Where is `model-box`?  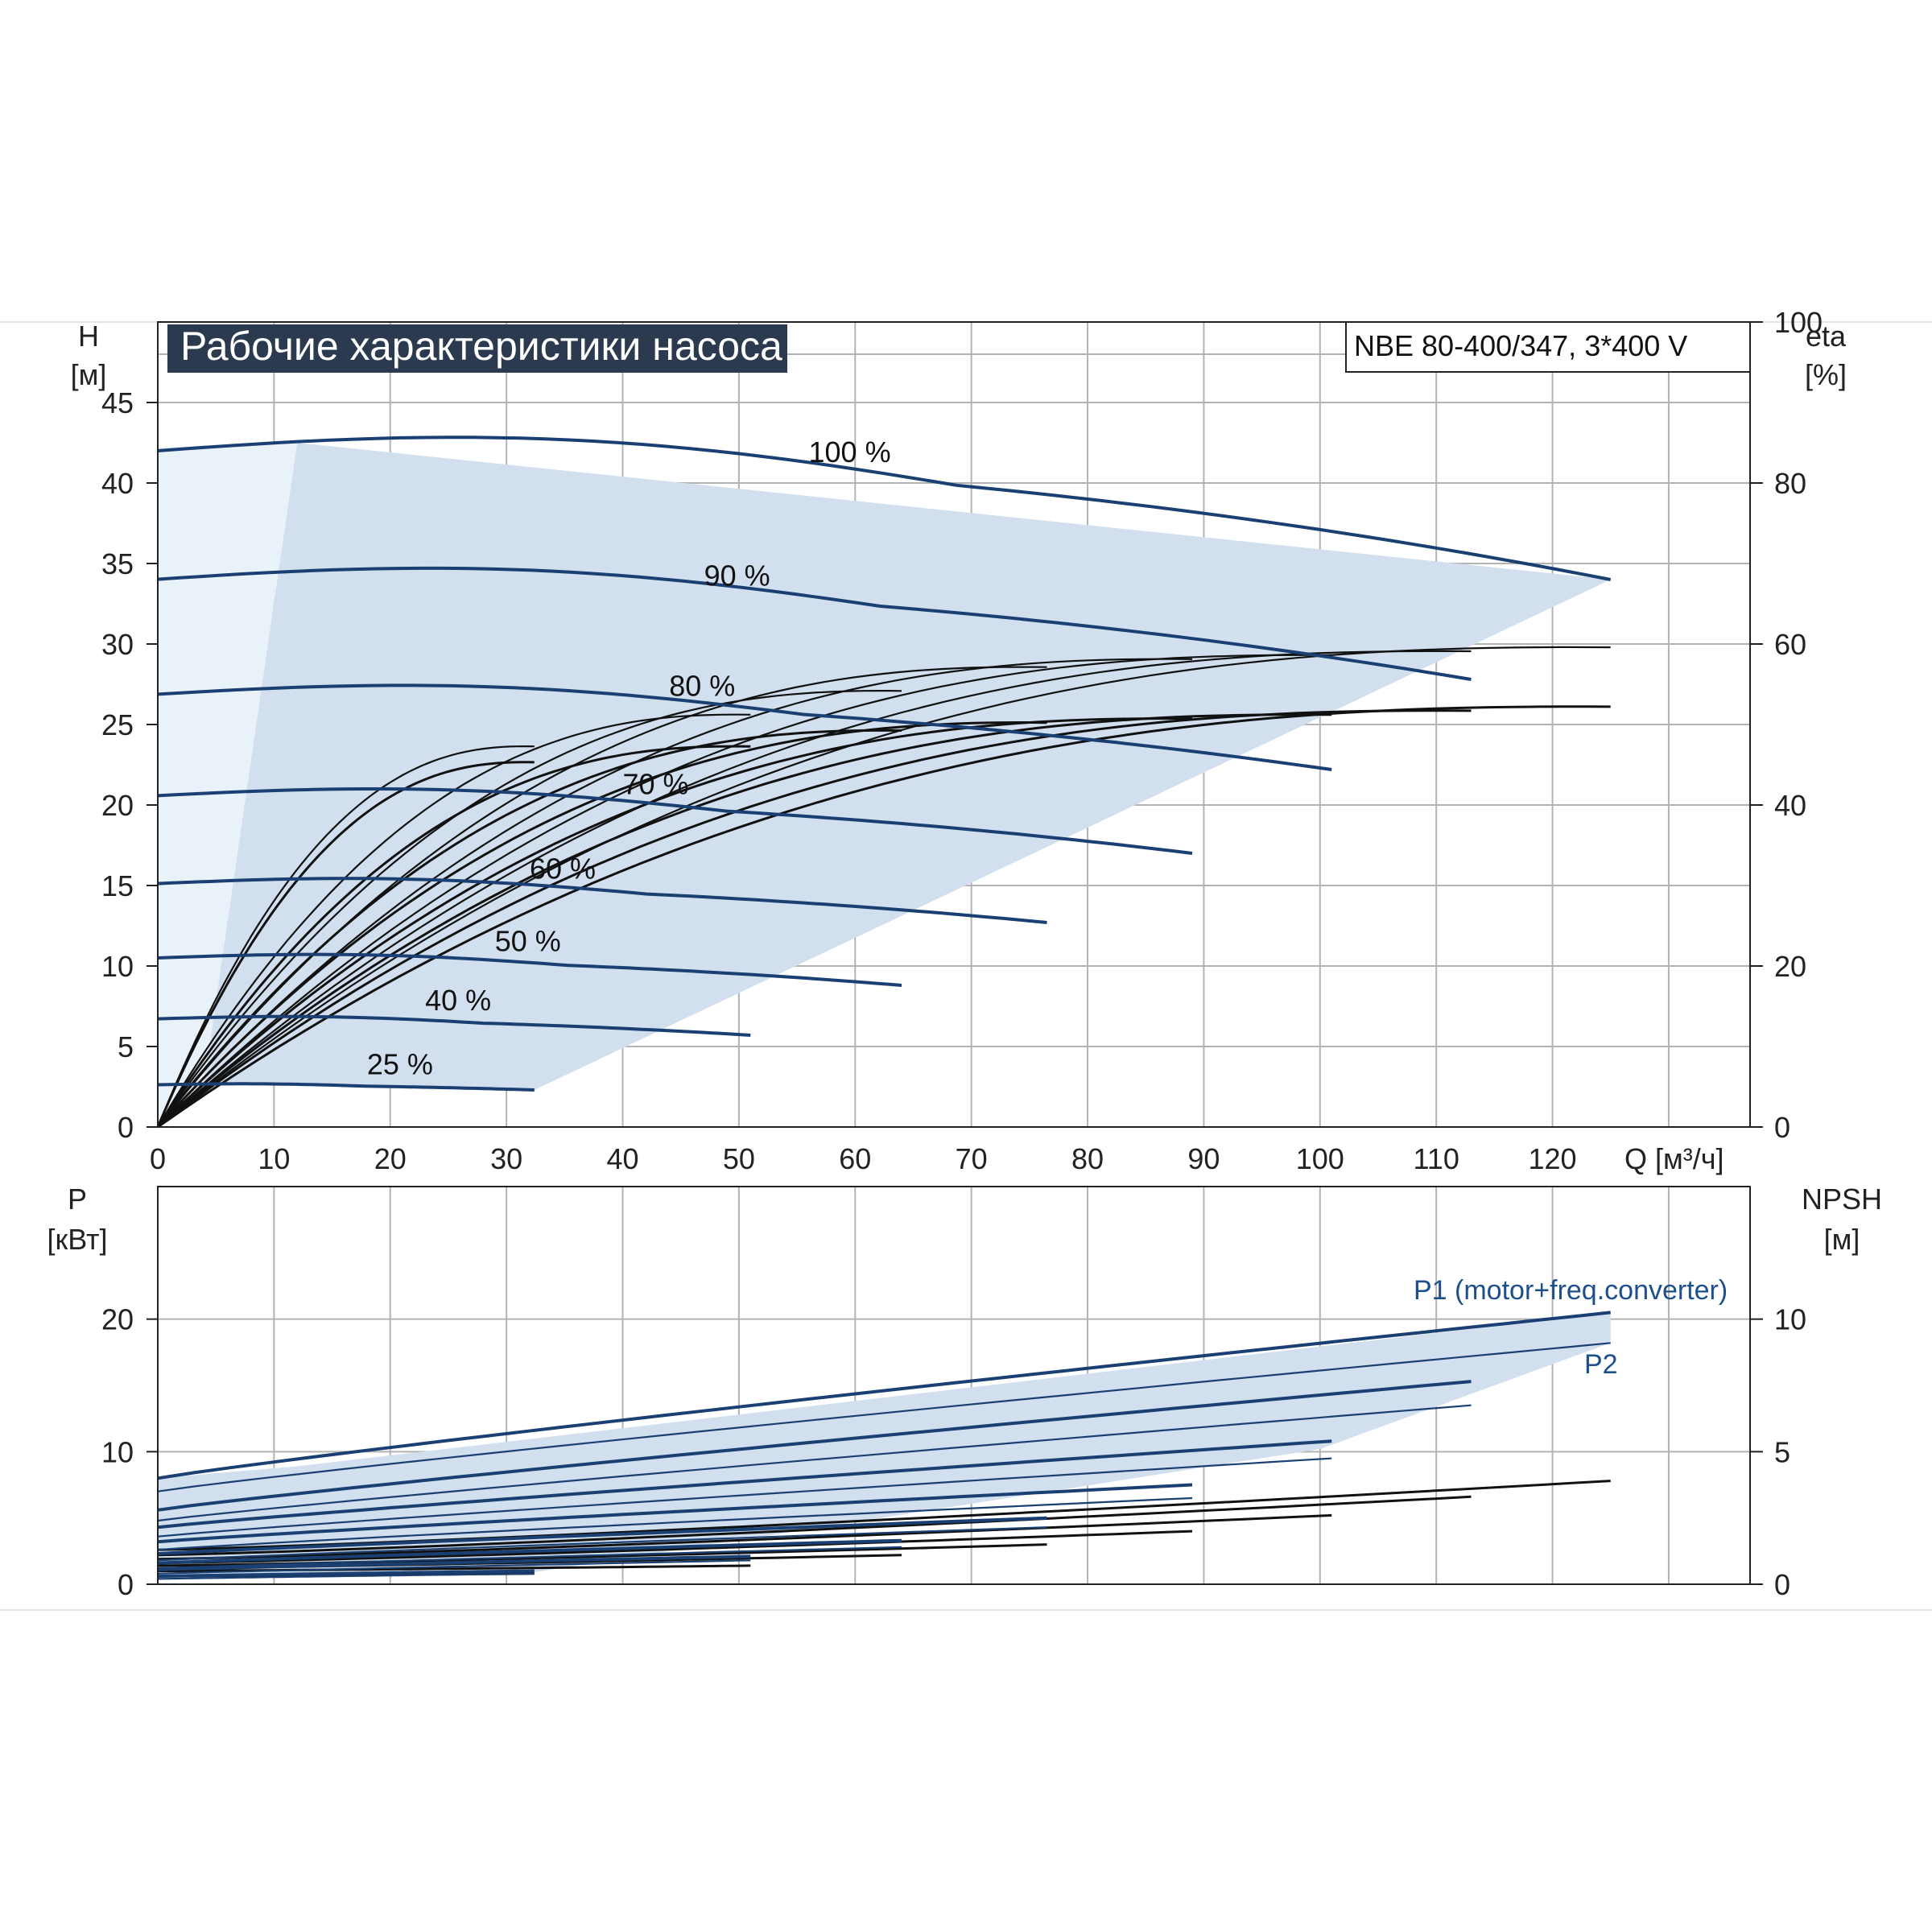
model-box is located at coordinates (1548, 347).